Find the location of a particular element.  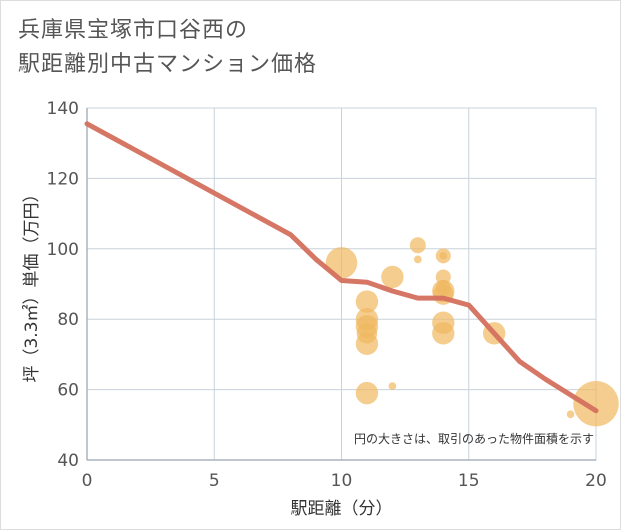

chart-title-line1: 兵庫県宝塚市口谷西の is located at coordinates (133, 30).